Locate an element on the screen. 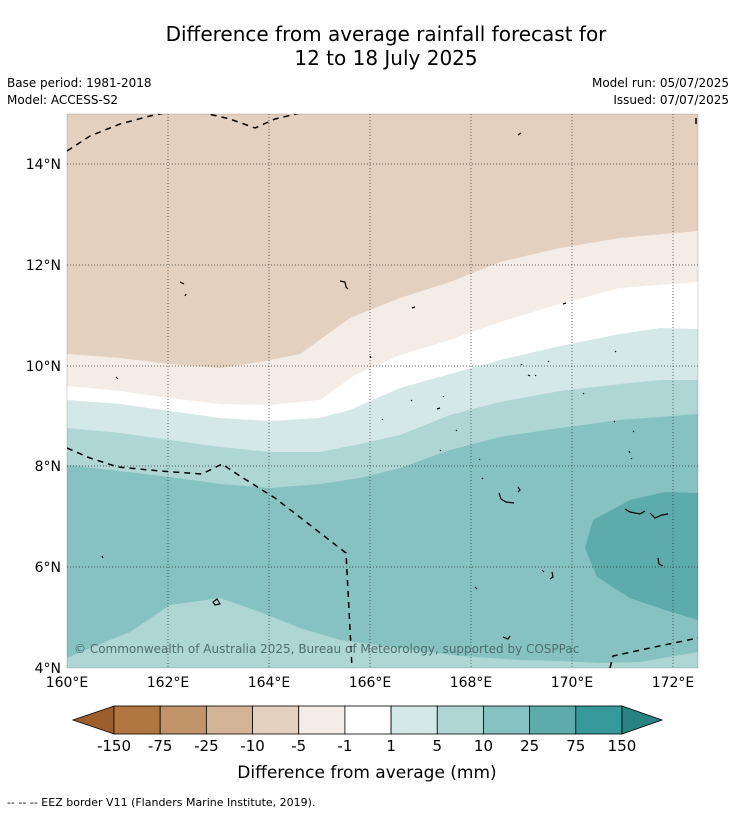 This screenshot has width=736, height=816. lat-label-8n: 8°N is located at coordinates (48, 467).